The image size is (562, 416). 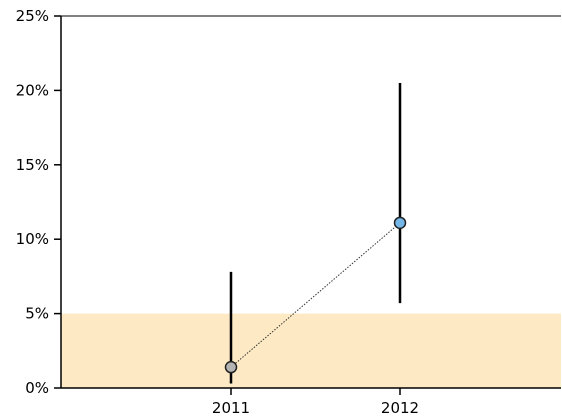 I want to click on y-tick-label: 10%, so click(x=32, y=239).